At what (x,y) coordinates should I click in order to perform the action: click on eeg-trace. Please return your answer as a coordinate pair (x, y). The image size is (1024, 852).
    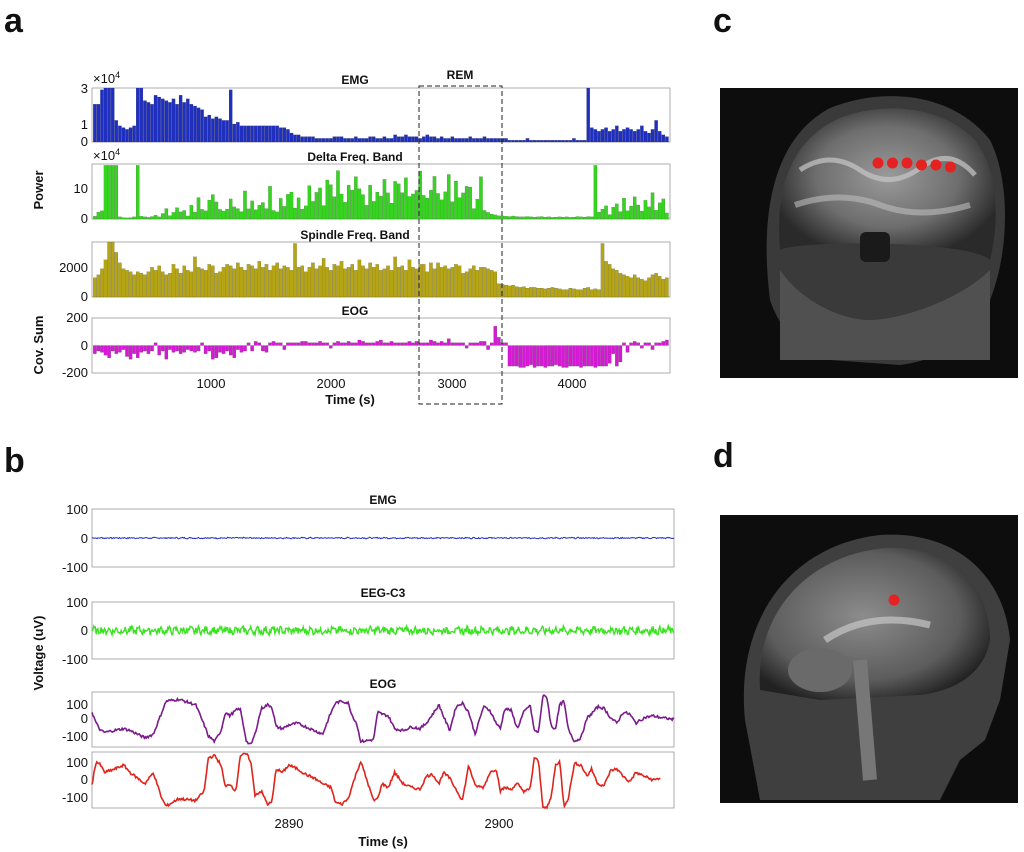
    Looking at the image, I should click on (383, 630).